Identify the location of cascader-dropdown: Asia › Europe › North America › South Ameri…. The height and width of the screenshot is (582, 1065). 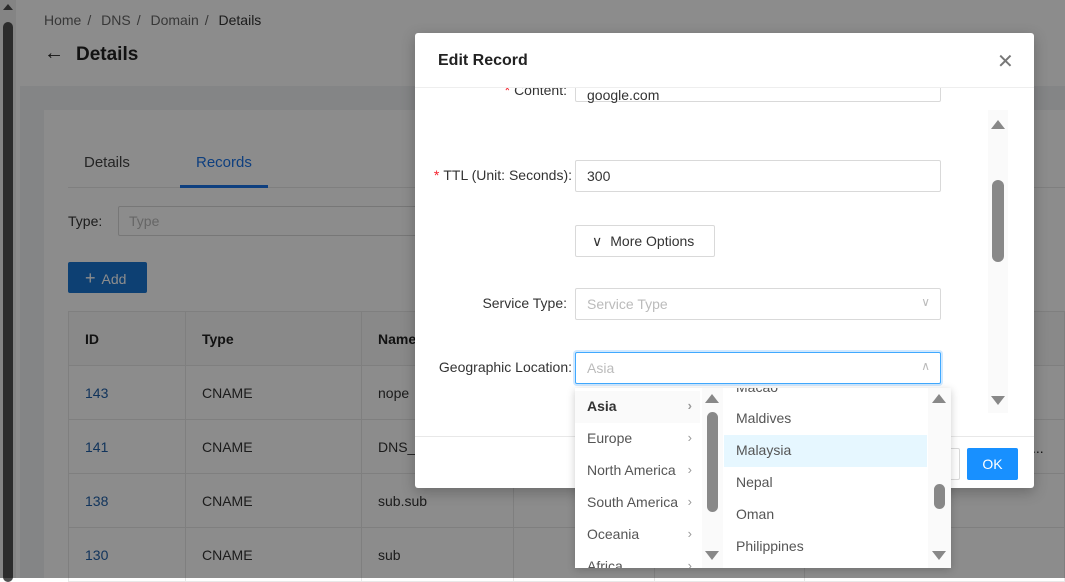
(763, 478).